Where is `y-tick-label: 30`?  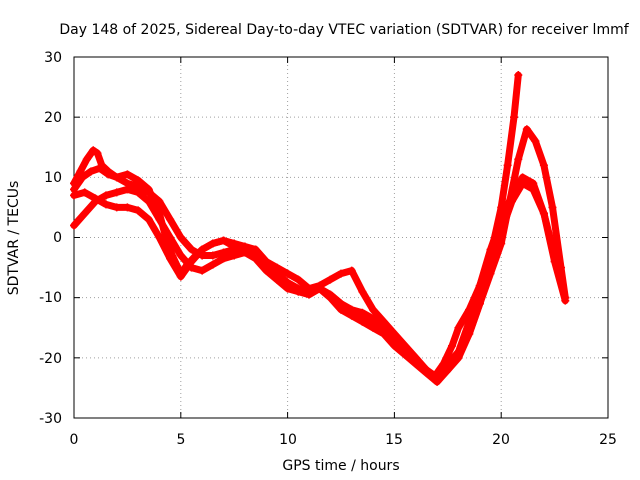
y-tick-label: 30 is located at coordinates (53, 58).